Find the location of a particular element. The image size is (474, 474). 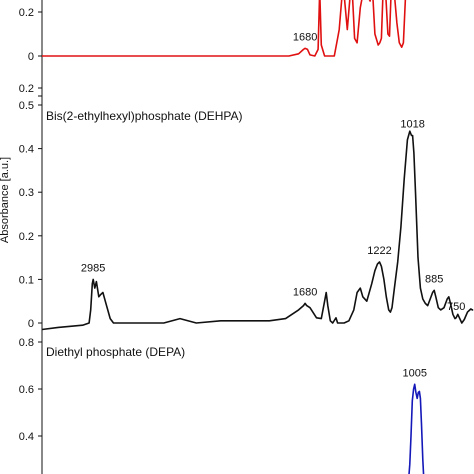

y-tick-label: 0.3 is located at coordinates (26, 193).